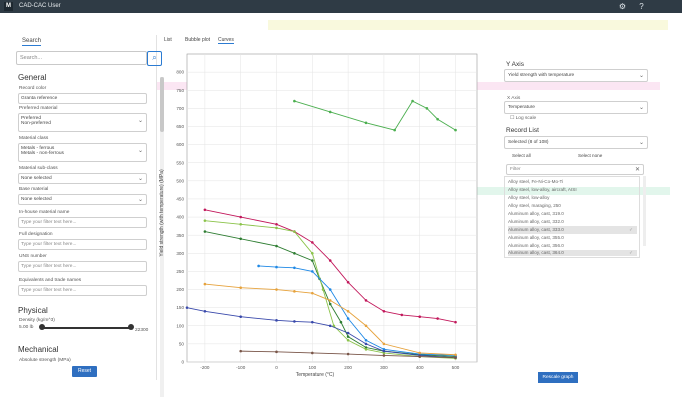 The image size is (682, 397). I want to click on list-item: Aluminum alloy, cast, 355.0, so click(536, 237).